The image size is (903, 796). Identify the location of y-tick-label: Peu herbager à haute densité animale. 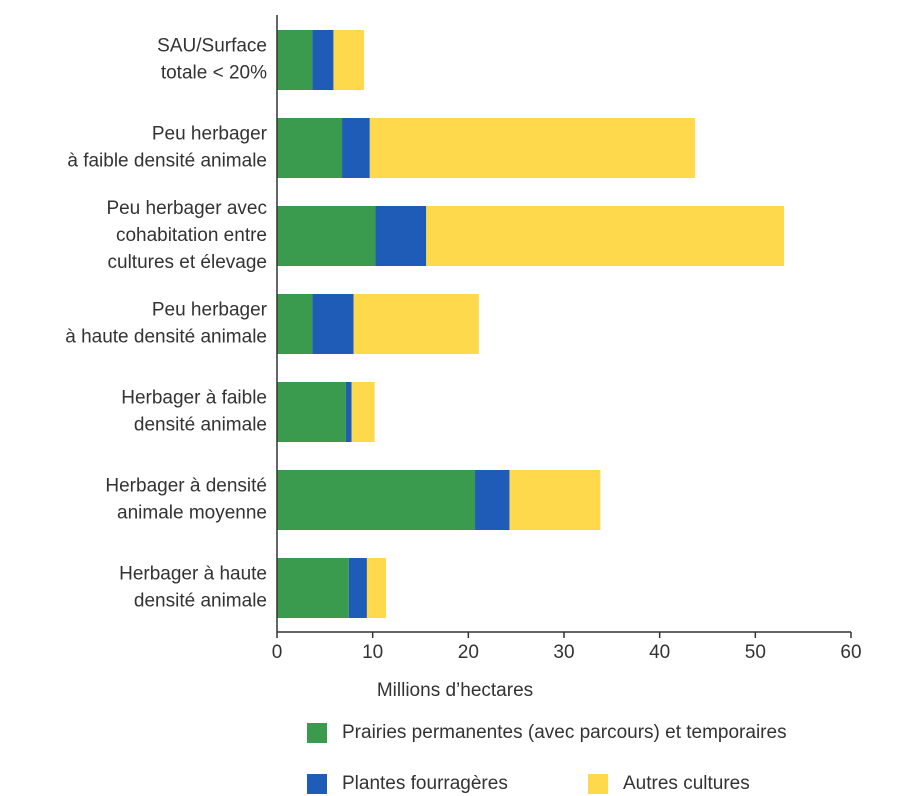
(166, 324).